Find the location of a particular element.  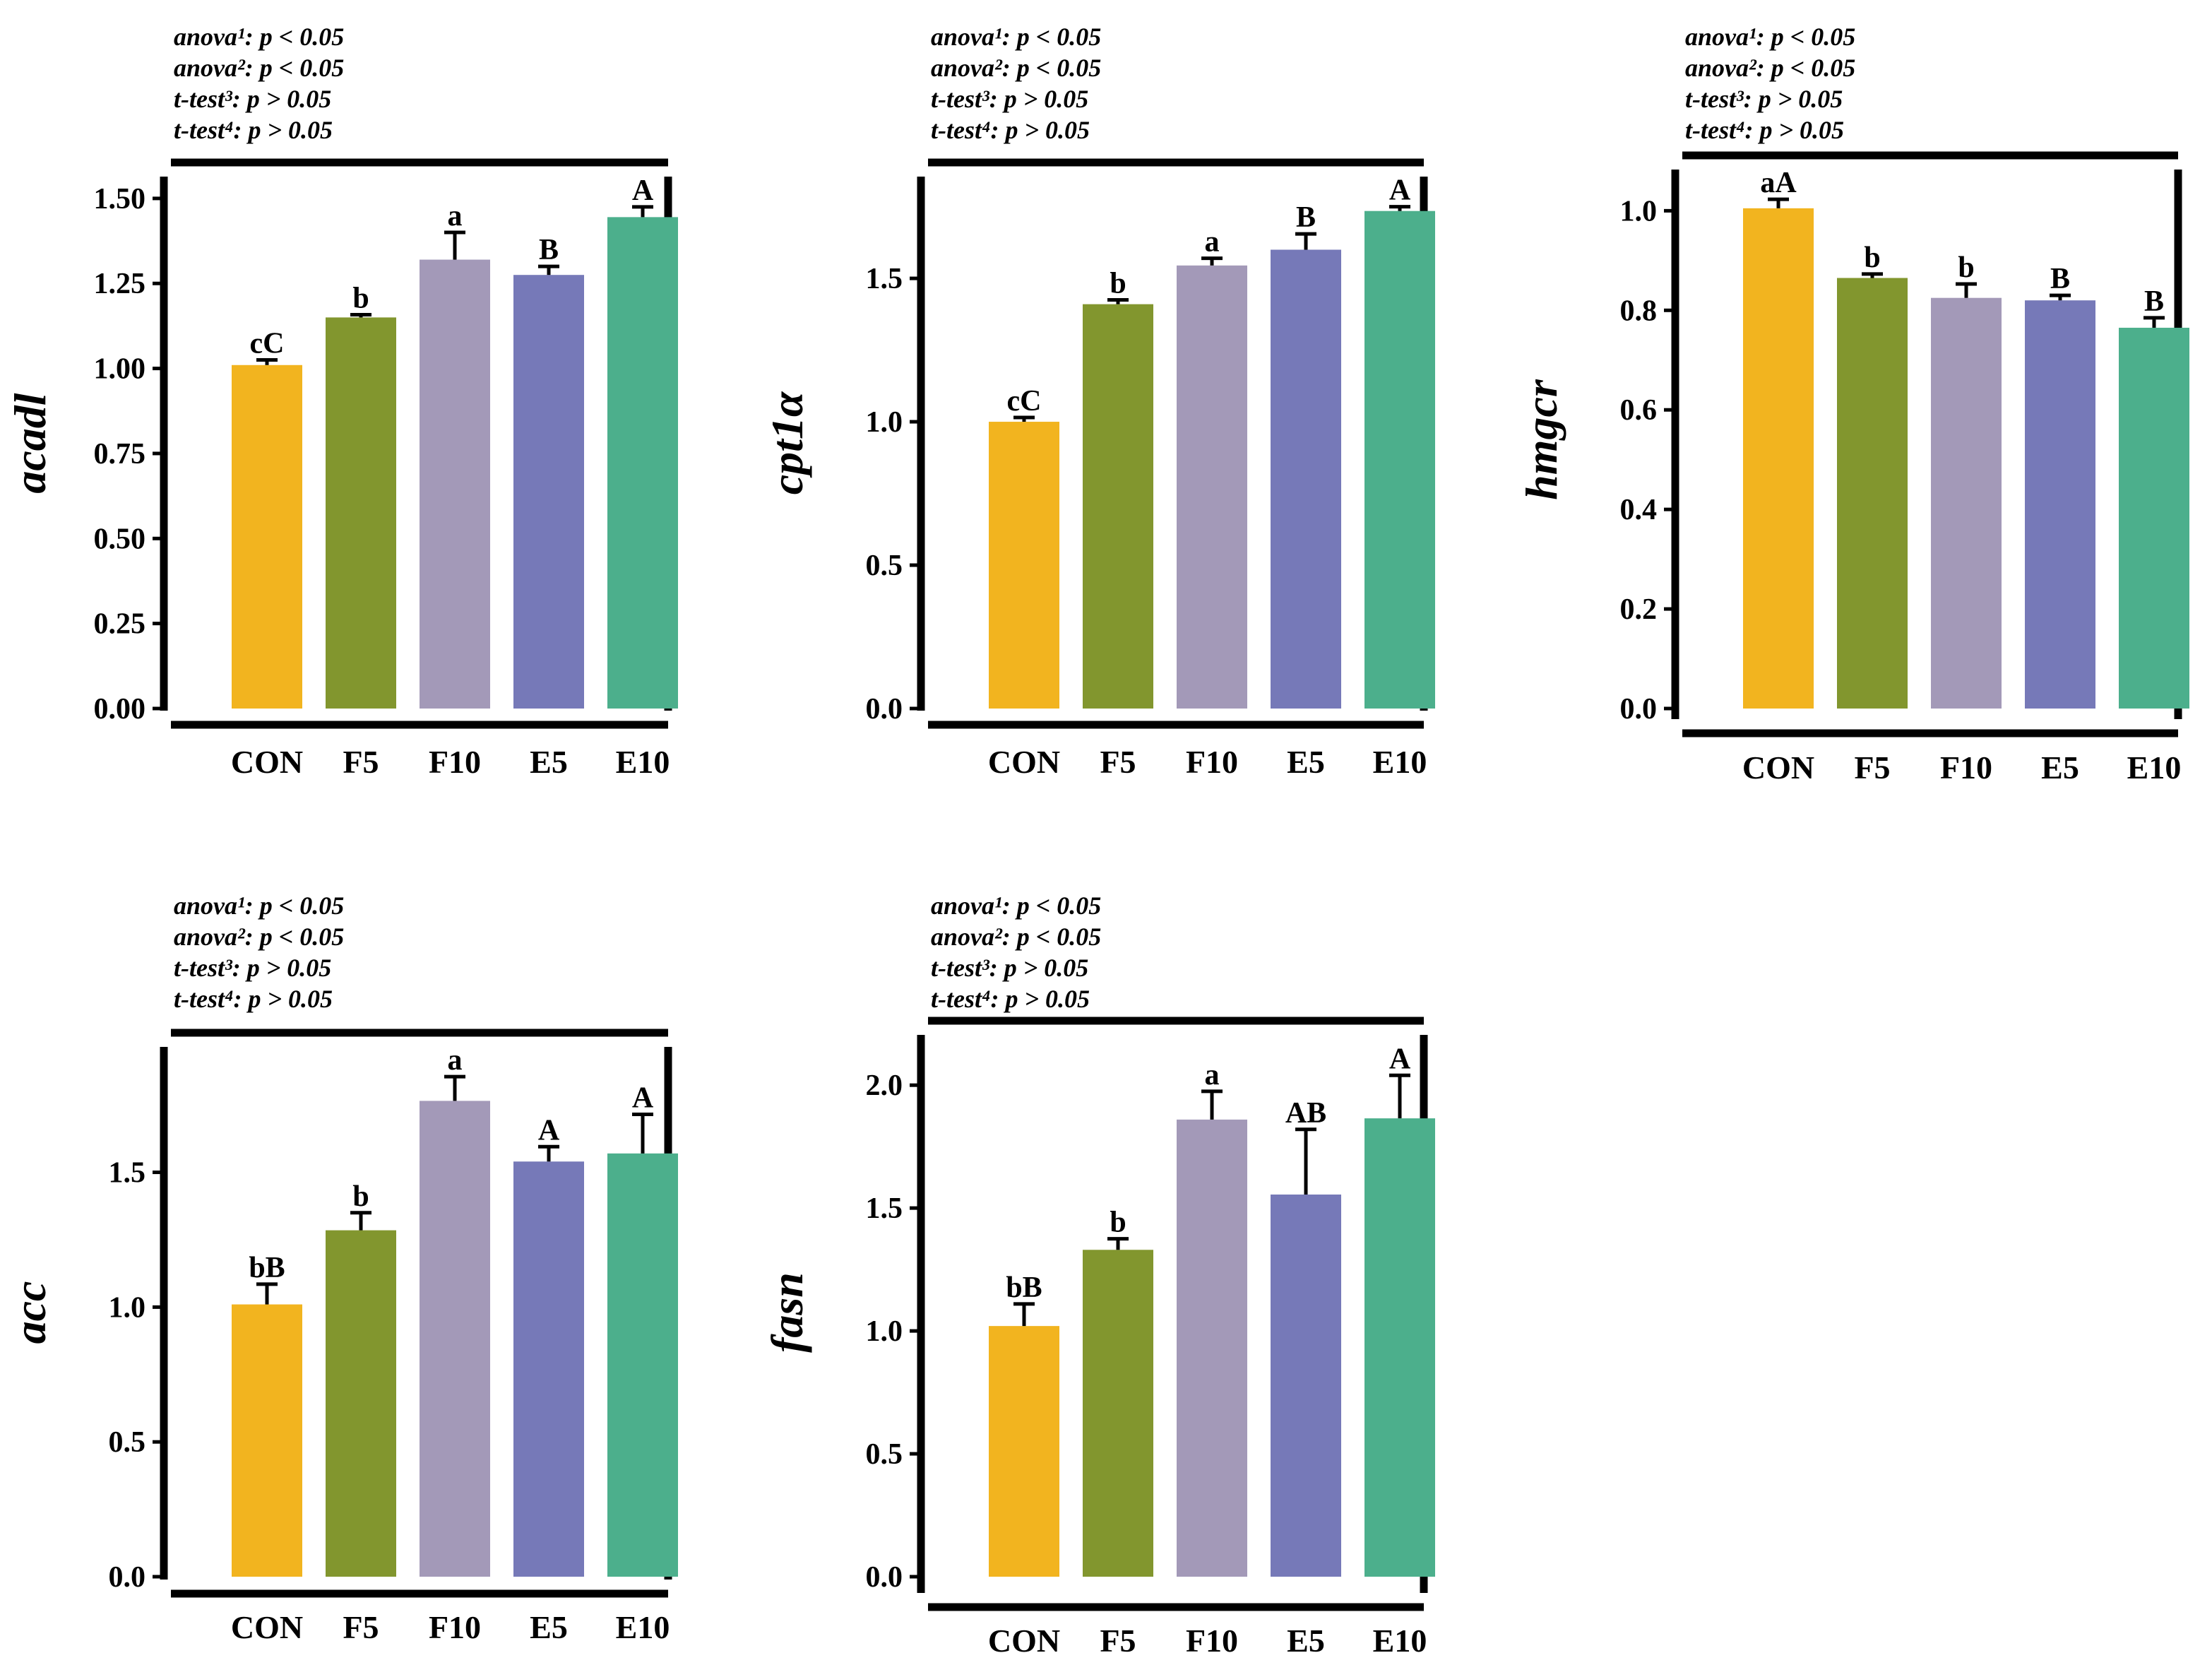

y-tick-label: 0.8 is located at coordinates (1639, 311).